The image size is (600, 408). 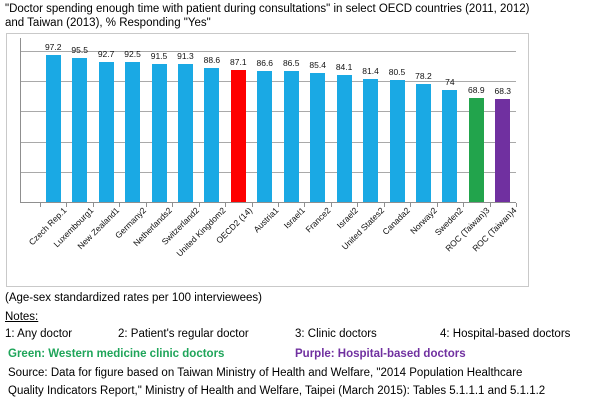 I want to click on figure-title-line-2: and Taiwan (2013), % Responding "Yes", so click(x=108, y=22).